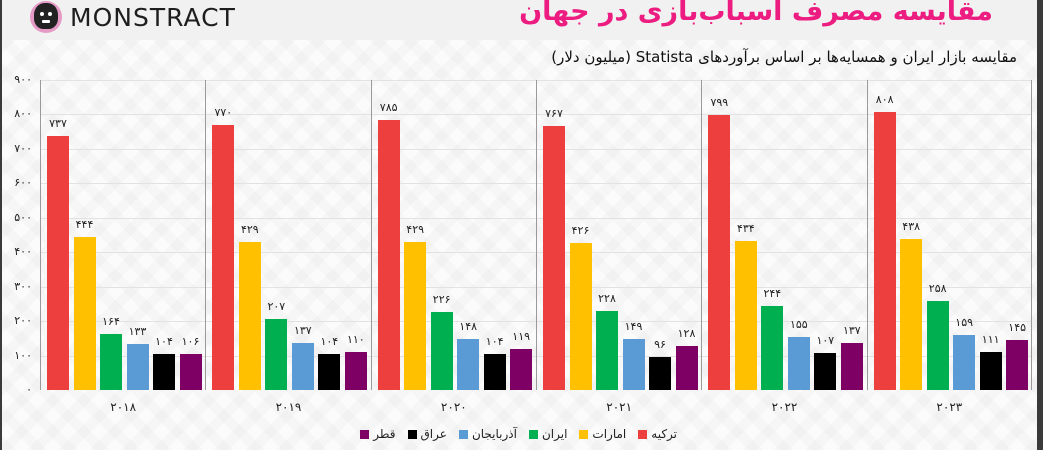  What do you see at coordinates (660, 344) in the screenshot?
I see `bar-value-label: ۹۶` at bounding box center [660, 344].